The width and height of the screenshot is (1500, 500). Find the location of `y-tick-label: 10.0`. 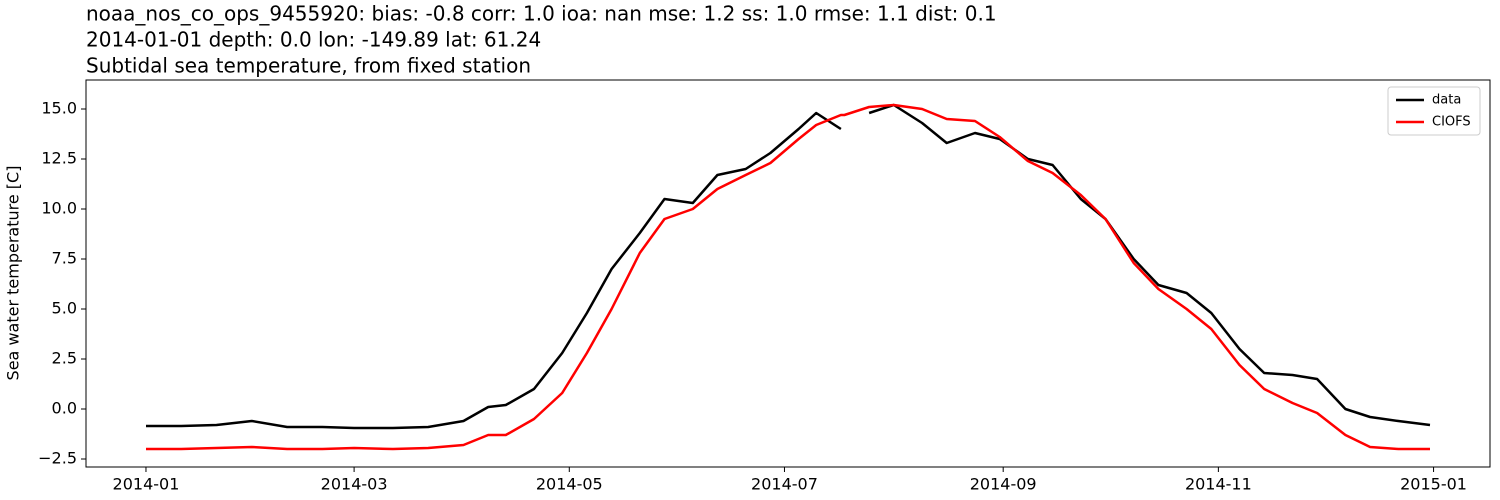

y-tick-label: 10.0 is located at coordinates (59, 208).